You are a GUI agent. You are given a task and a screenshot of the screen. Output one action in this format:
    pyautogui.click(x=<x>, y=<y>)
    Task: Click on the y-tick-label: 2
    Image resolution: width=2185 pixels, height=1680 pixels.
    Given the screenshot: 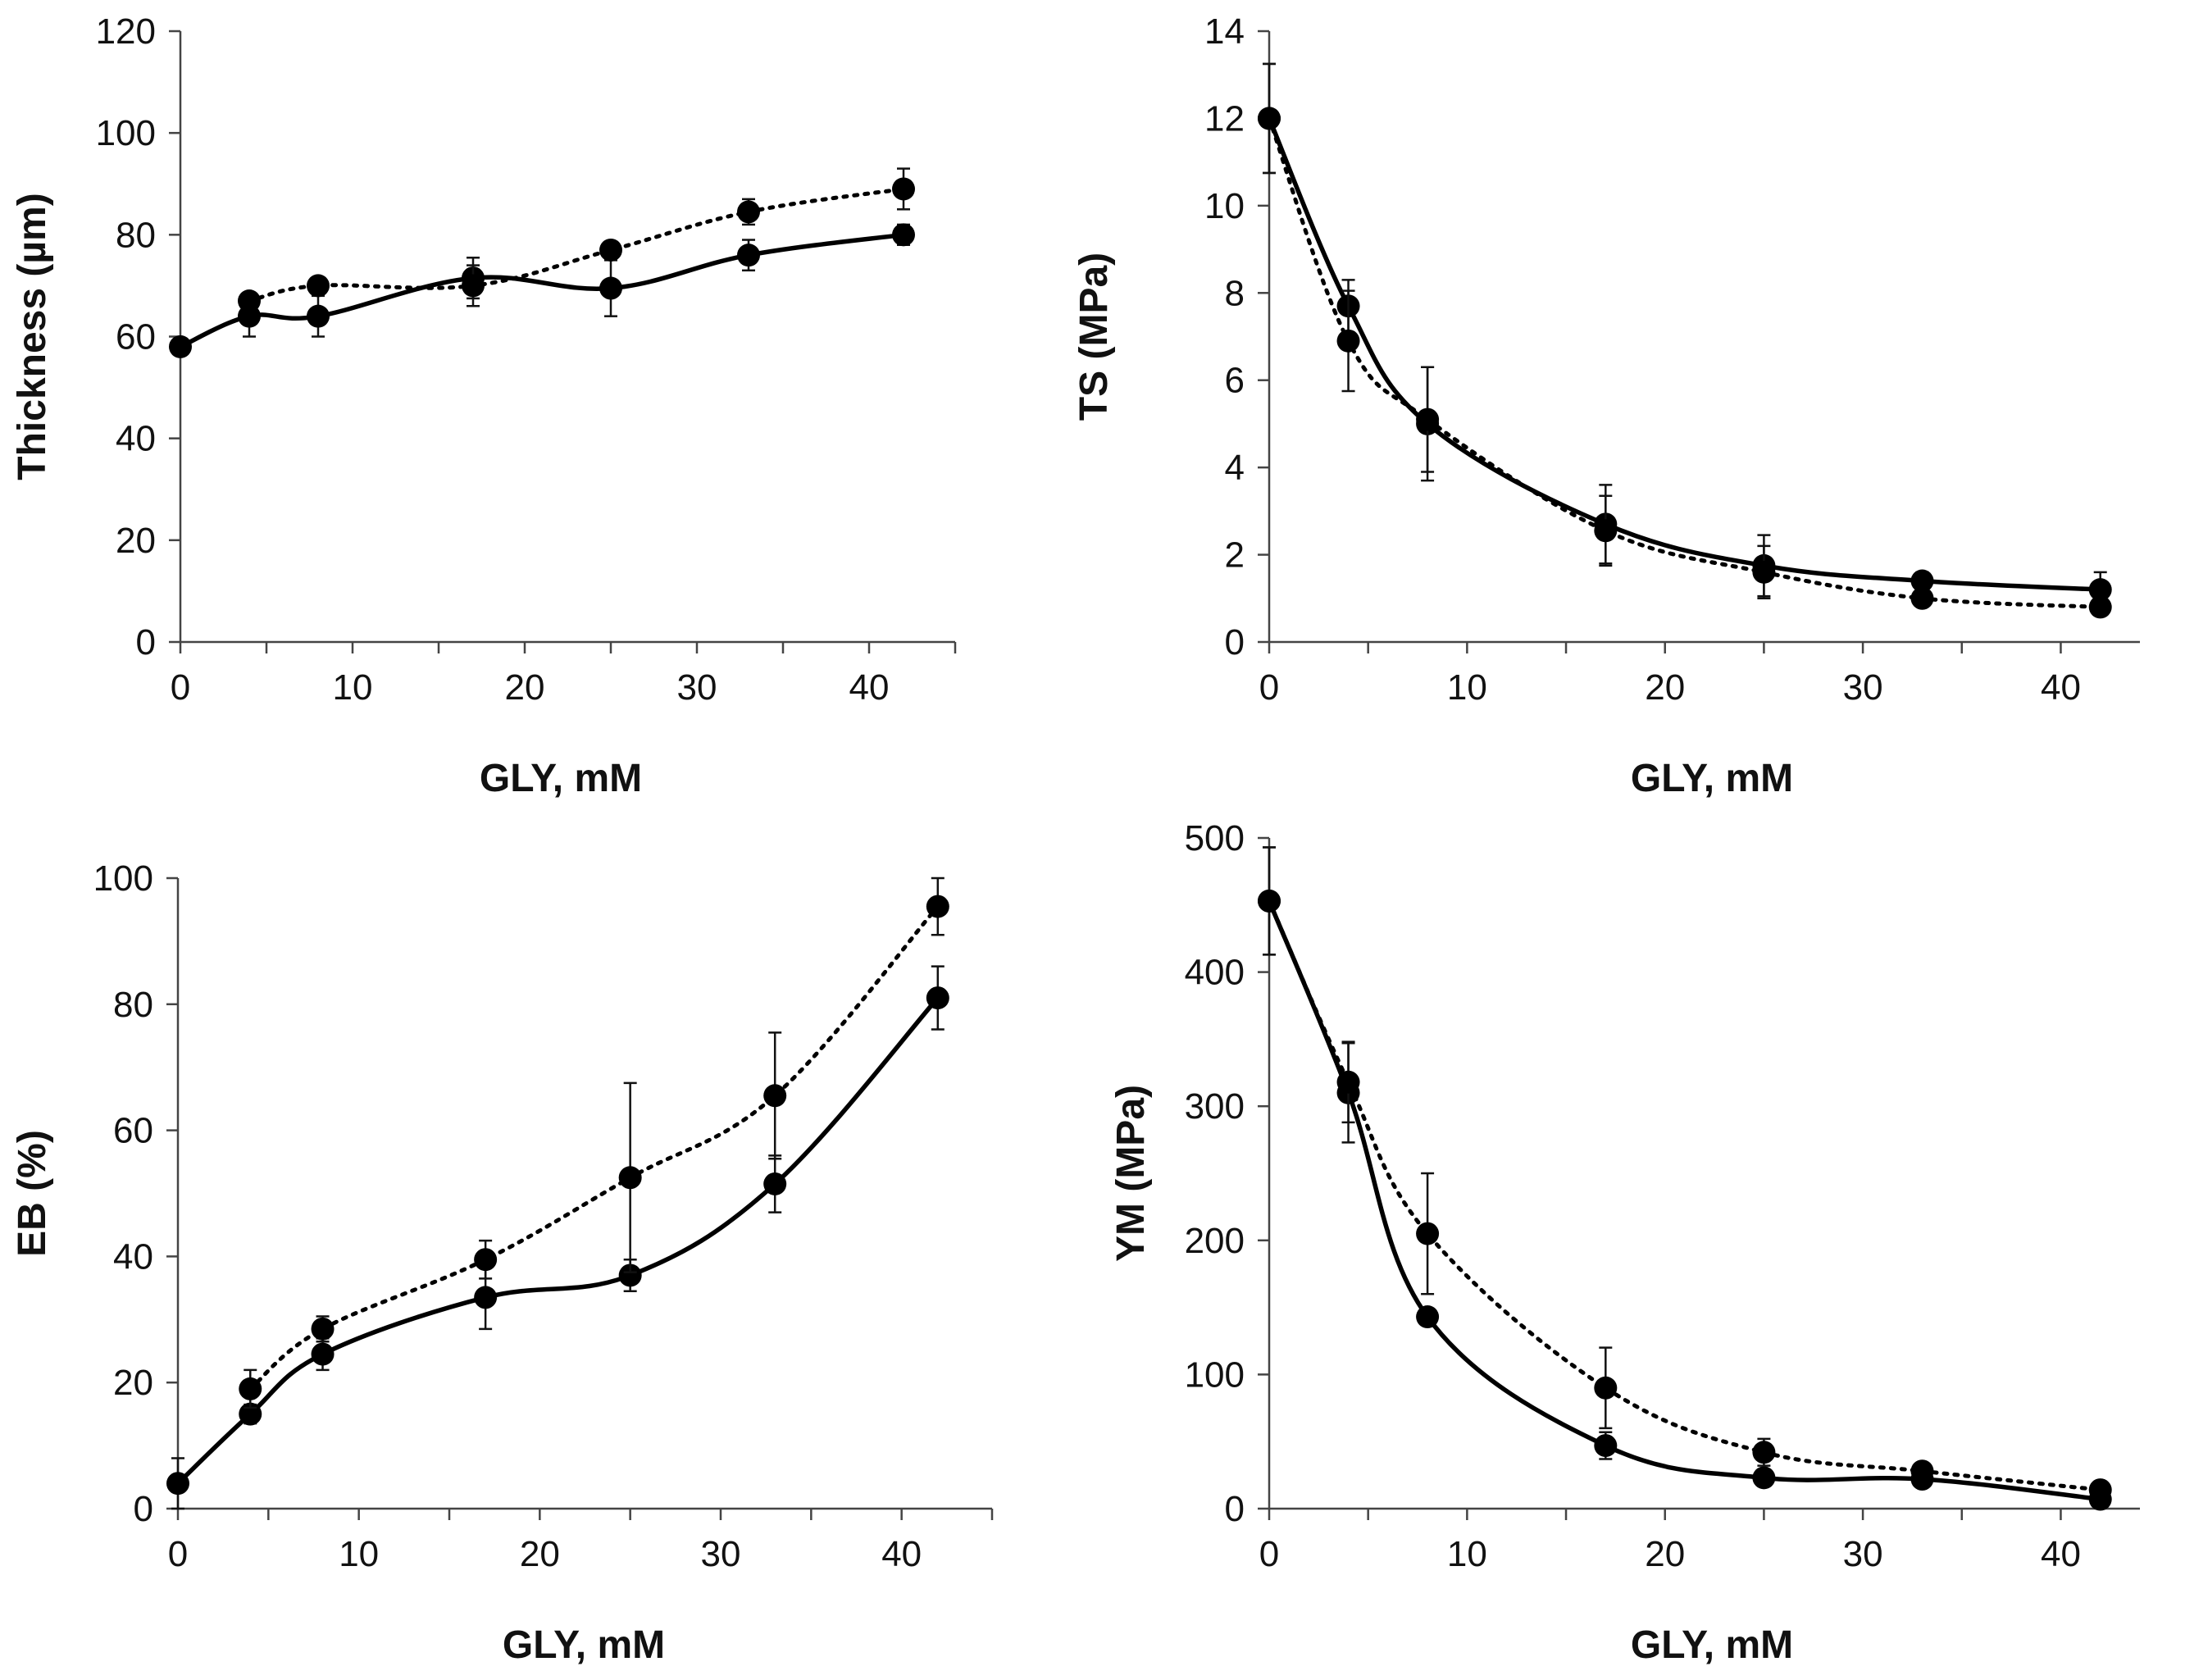 What is the action you would take?
    pyautogui.click(x=1235, y=556)
    